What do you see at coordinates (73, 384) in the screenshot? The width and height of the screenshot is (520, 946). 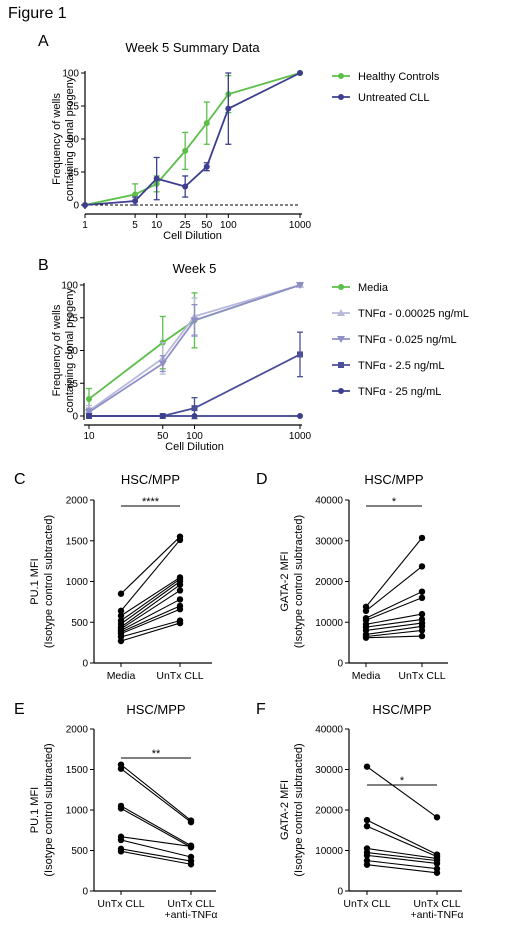 I see `y-tick-label: 25` at bounding box center [73, 384].